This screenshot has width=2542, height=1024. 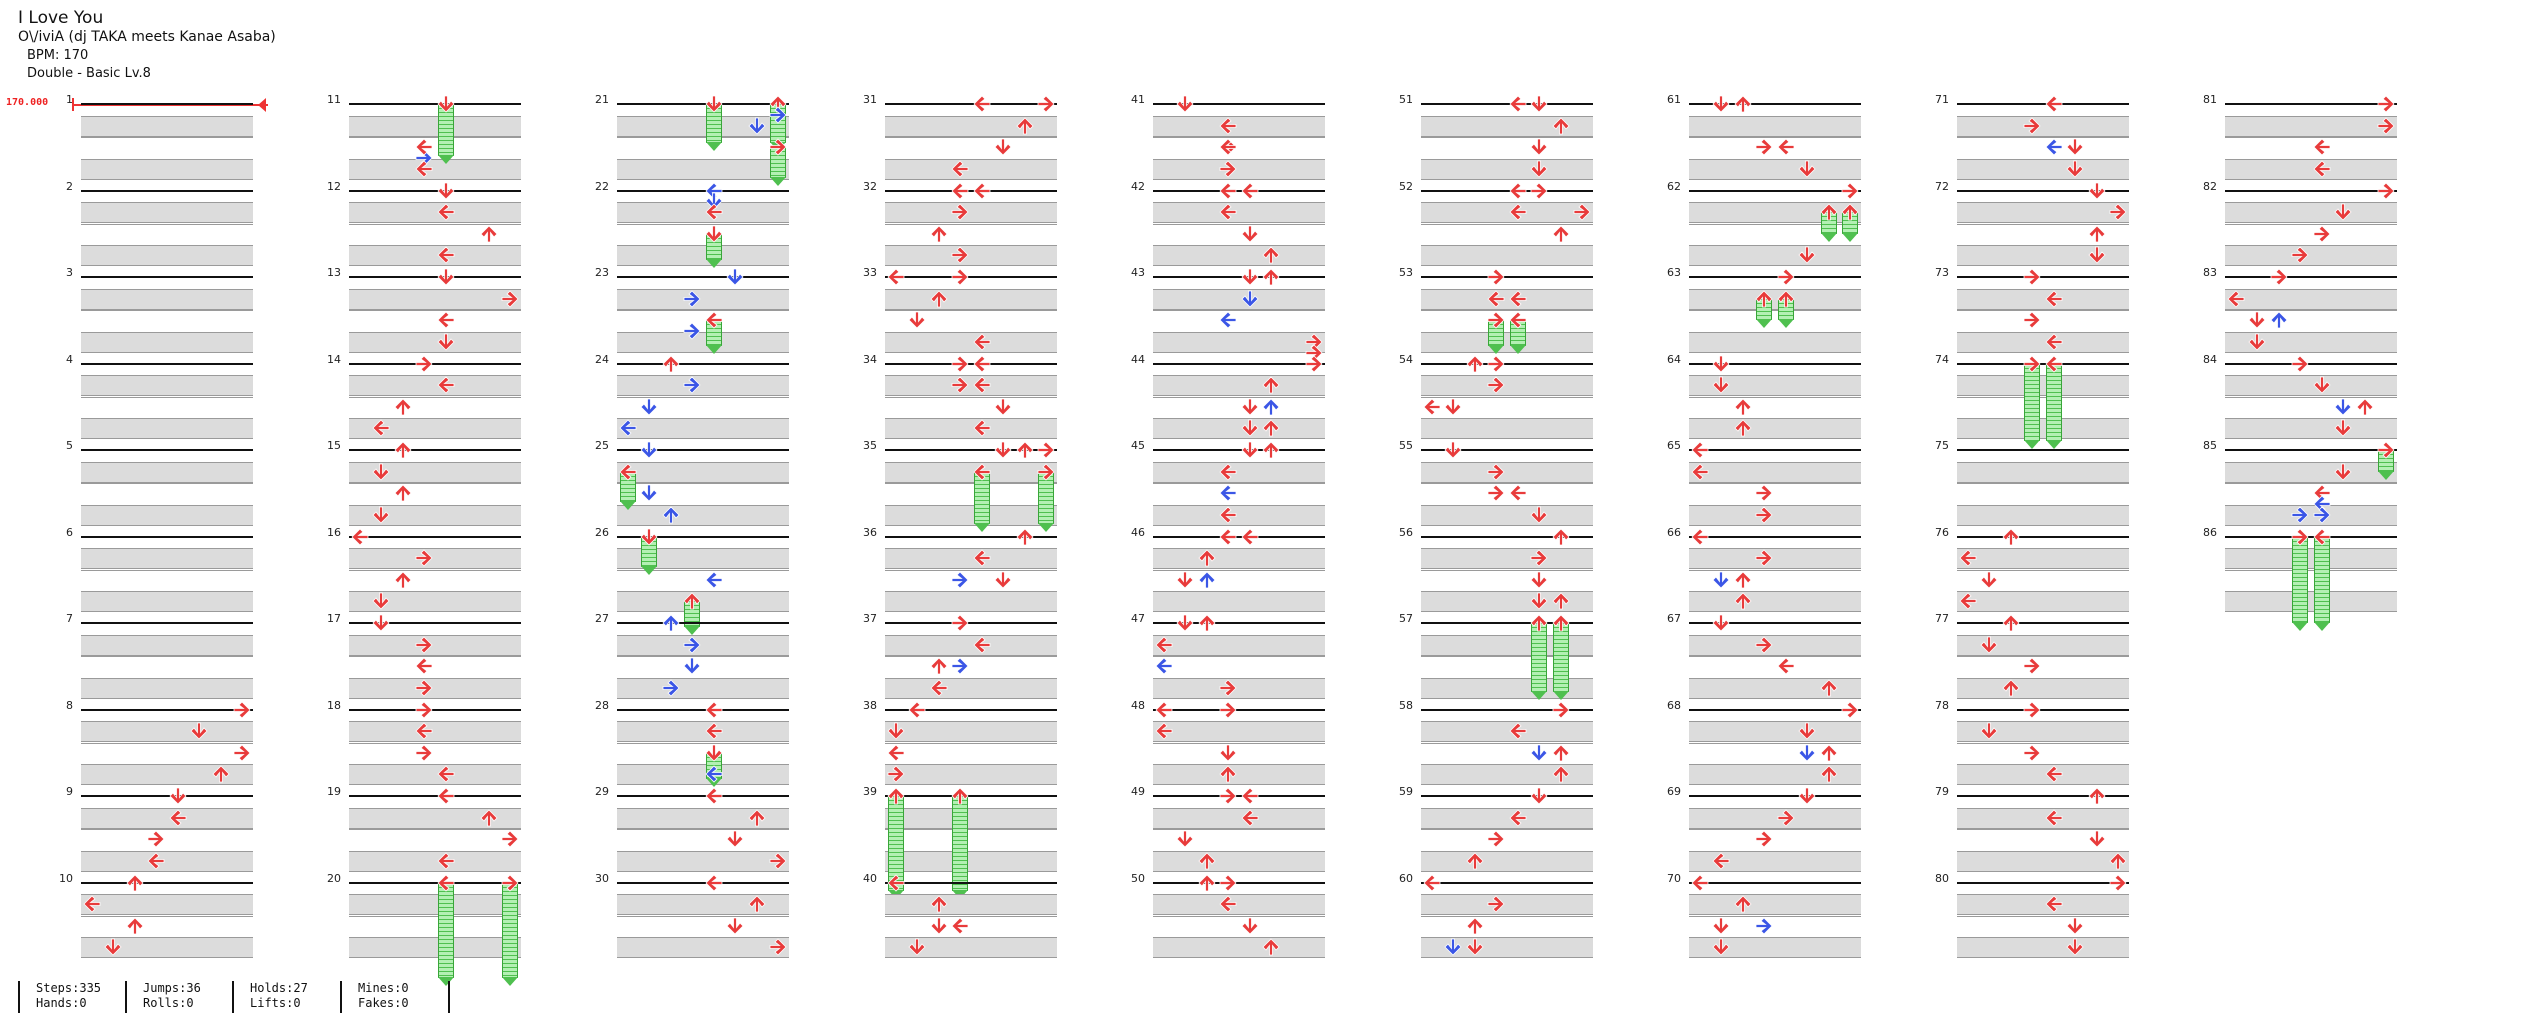 What do you see at coordinates (1228, 229) in the screenshot?
I see `measure: 42` at bounding box center [1228, 229].